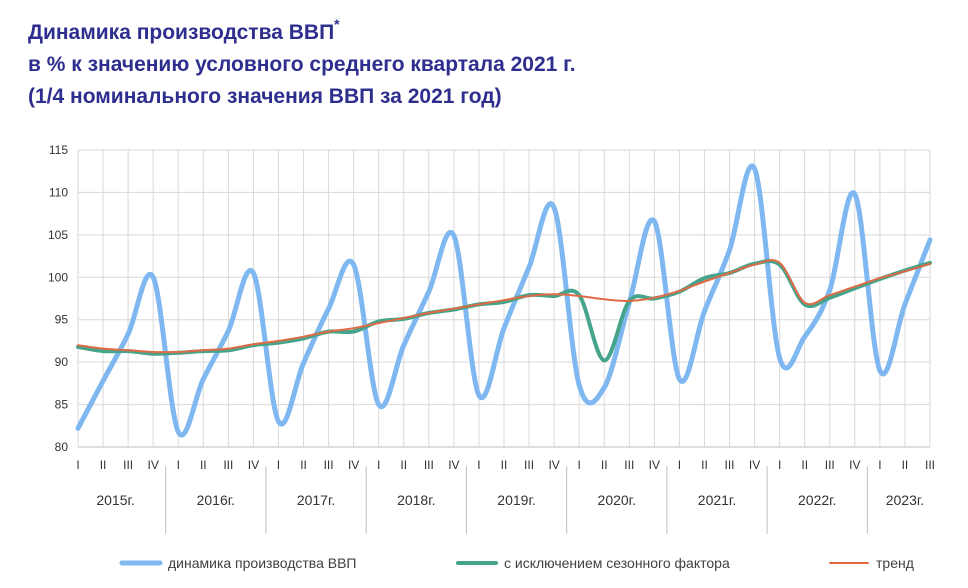  Describe the element at coordinates (62, 362) in the screenshot. I see `y-tick-label: 90` at that location.